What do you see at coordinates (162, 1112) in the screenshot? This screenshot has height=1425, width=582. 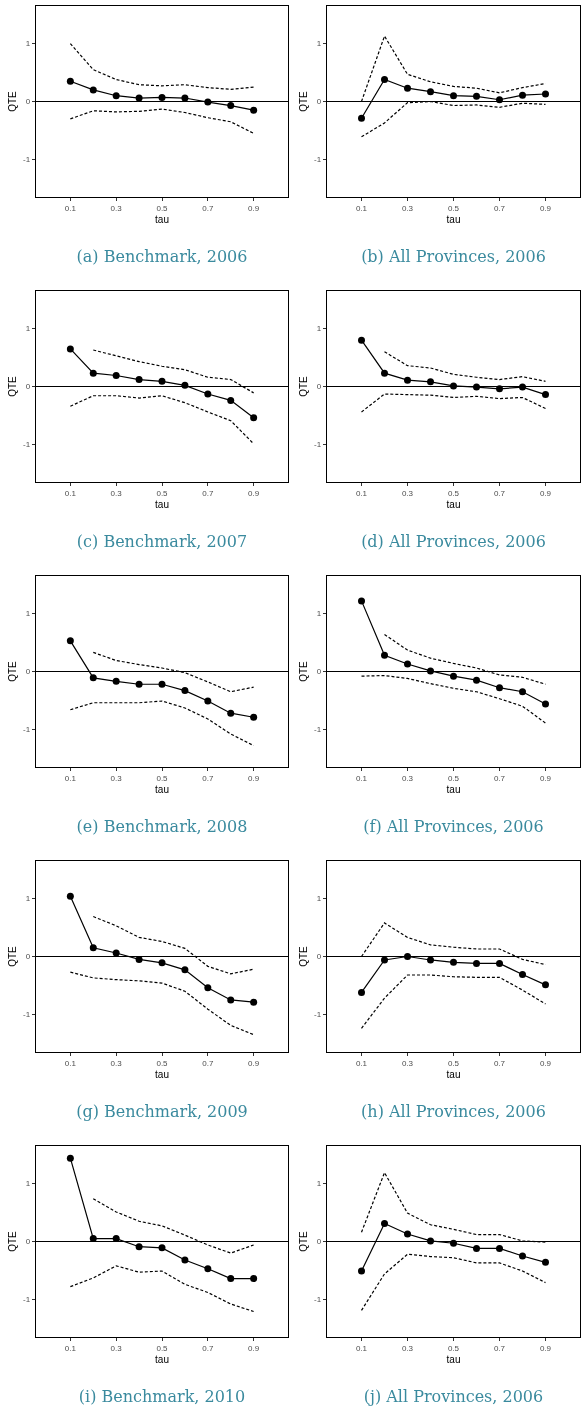 I see `text: (g) Benchmark, 2009` at bounding box center [162, 1112].